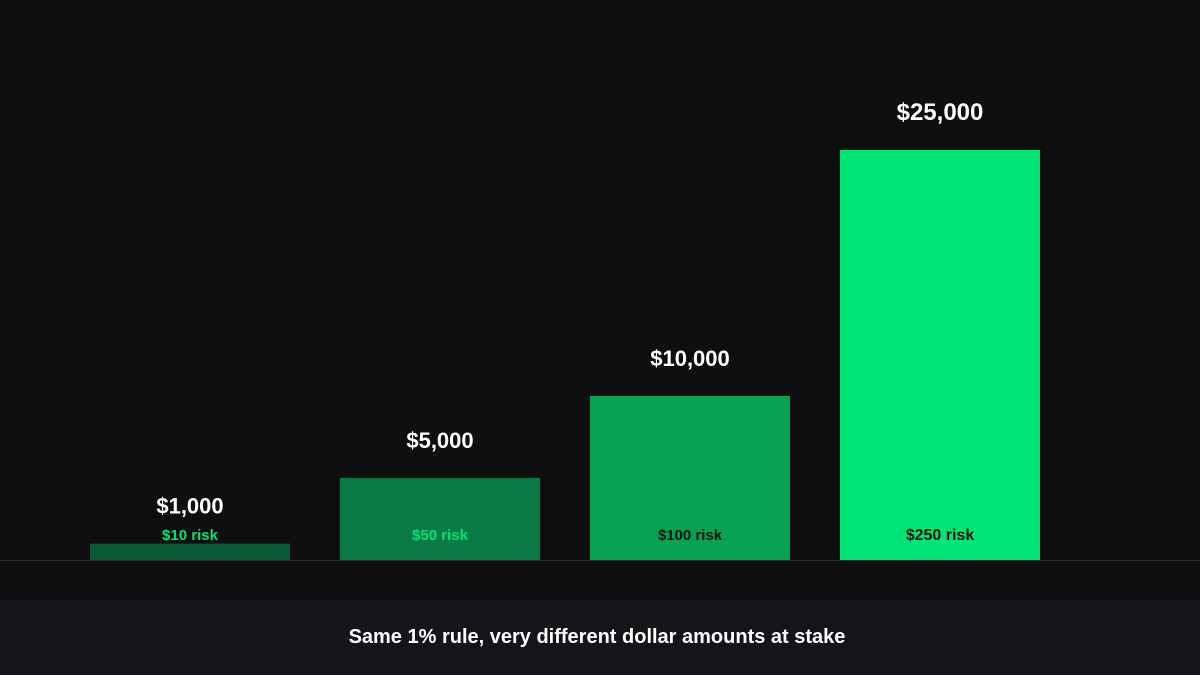 This screenshot has height=675, width=1200. I want to click on bar-risk-label-2: $50 risk, so click(440, 535).